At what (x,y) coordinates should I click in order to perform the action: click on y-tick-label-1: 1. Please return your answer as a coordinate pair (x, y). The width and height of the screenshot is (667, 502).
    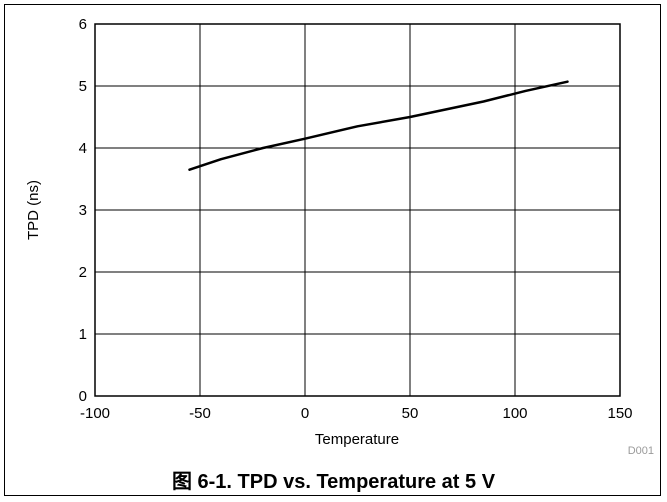
    Looking at the image, I should click on (83, 334).